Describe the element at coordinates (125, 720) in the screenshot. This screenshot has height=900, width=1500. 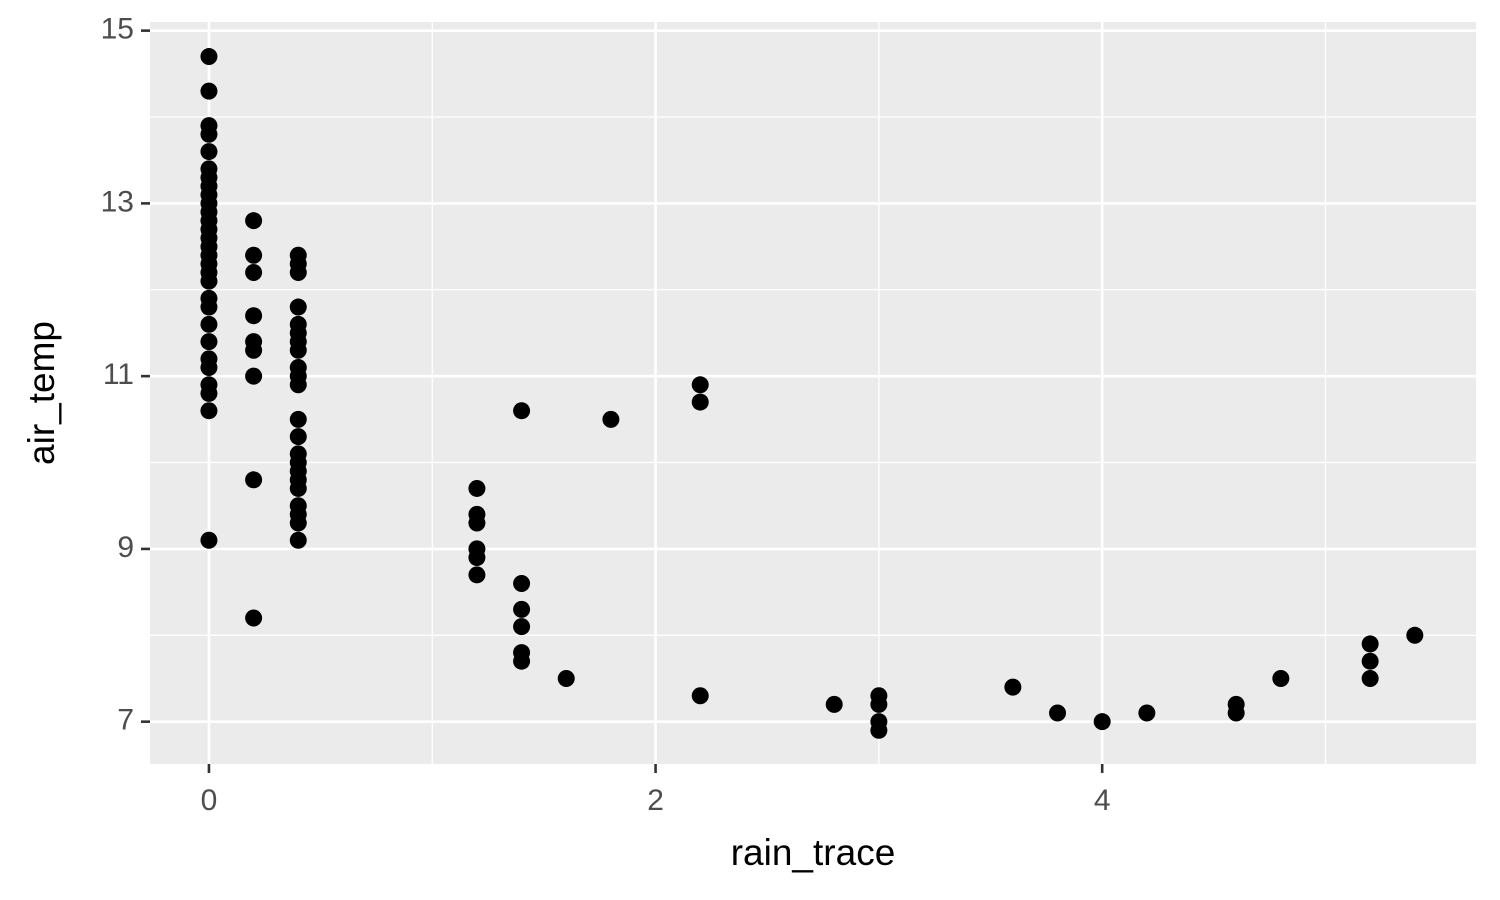
I see `y-tick-label: 7` at that location.